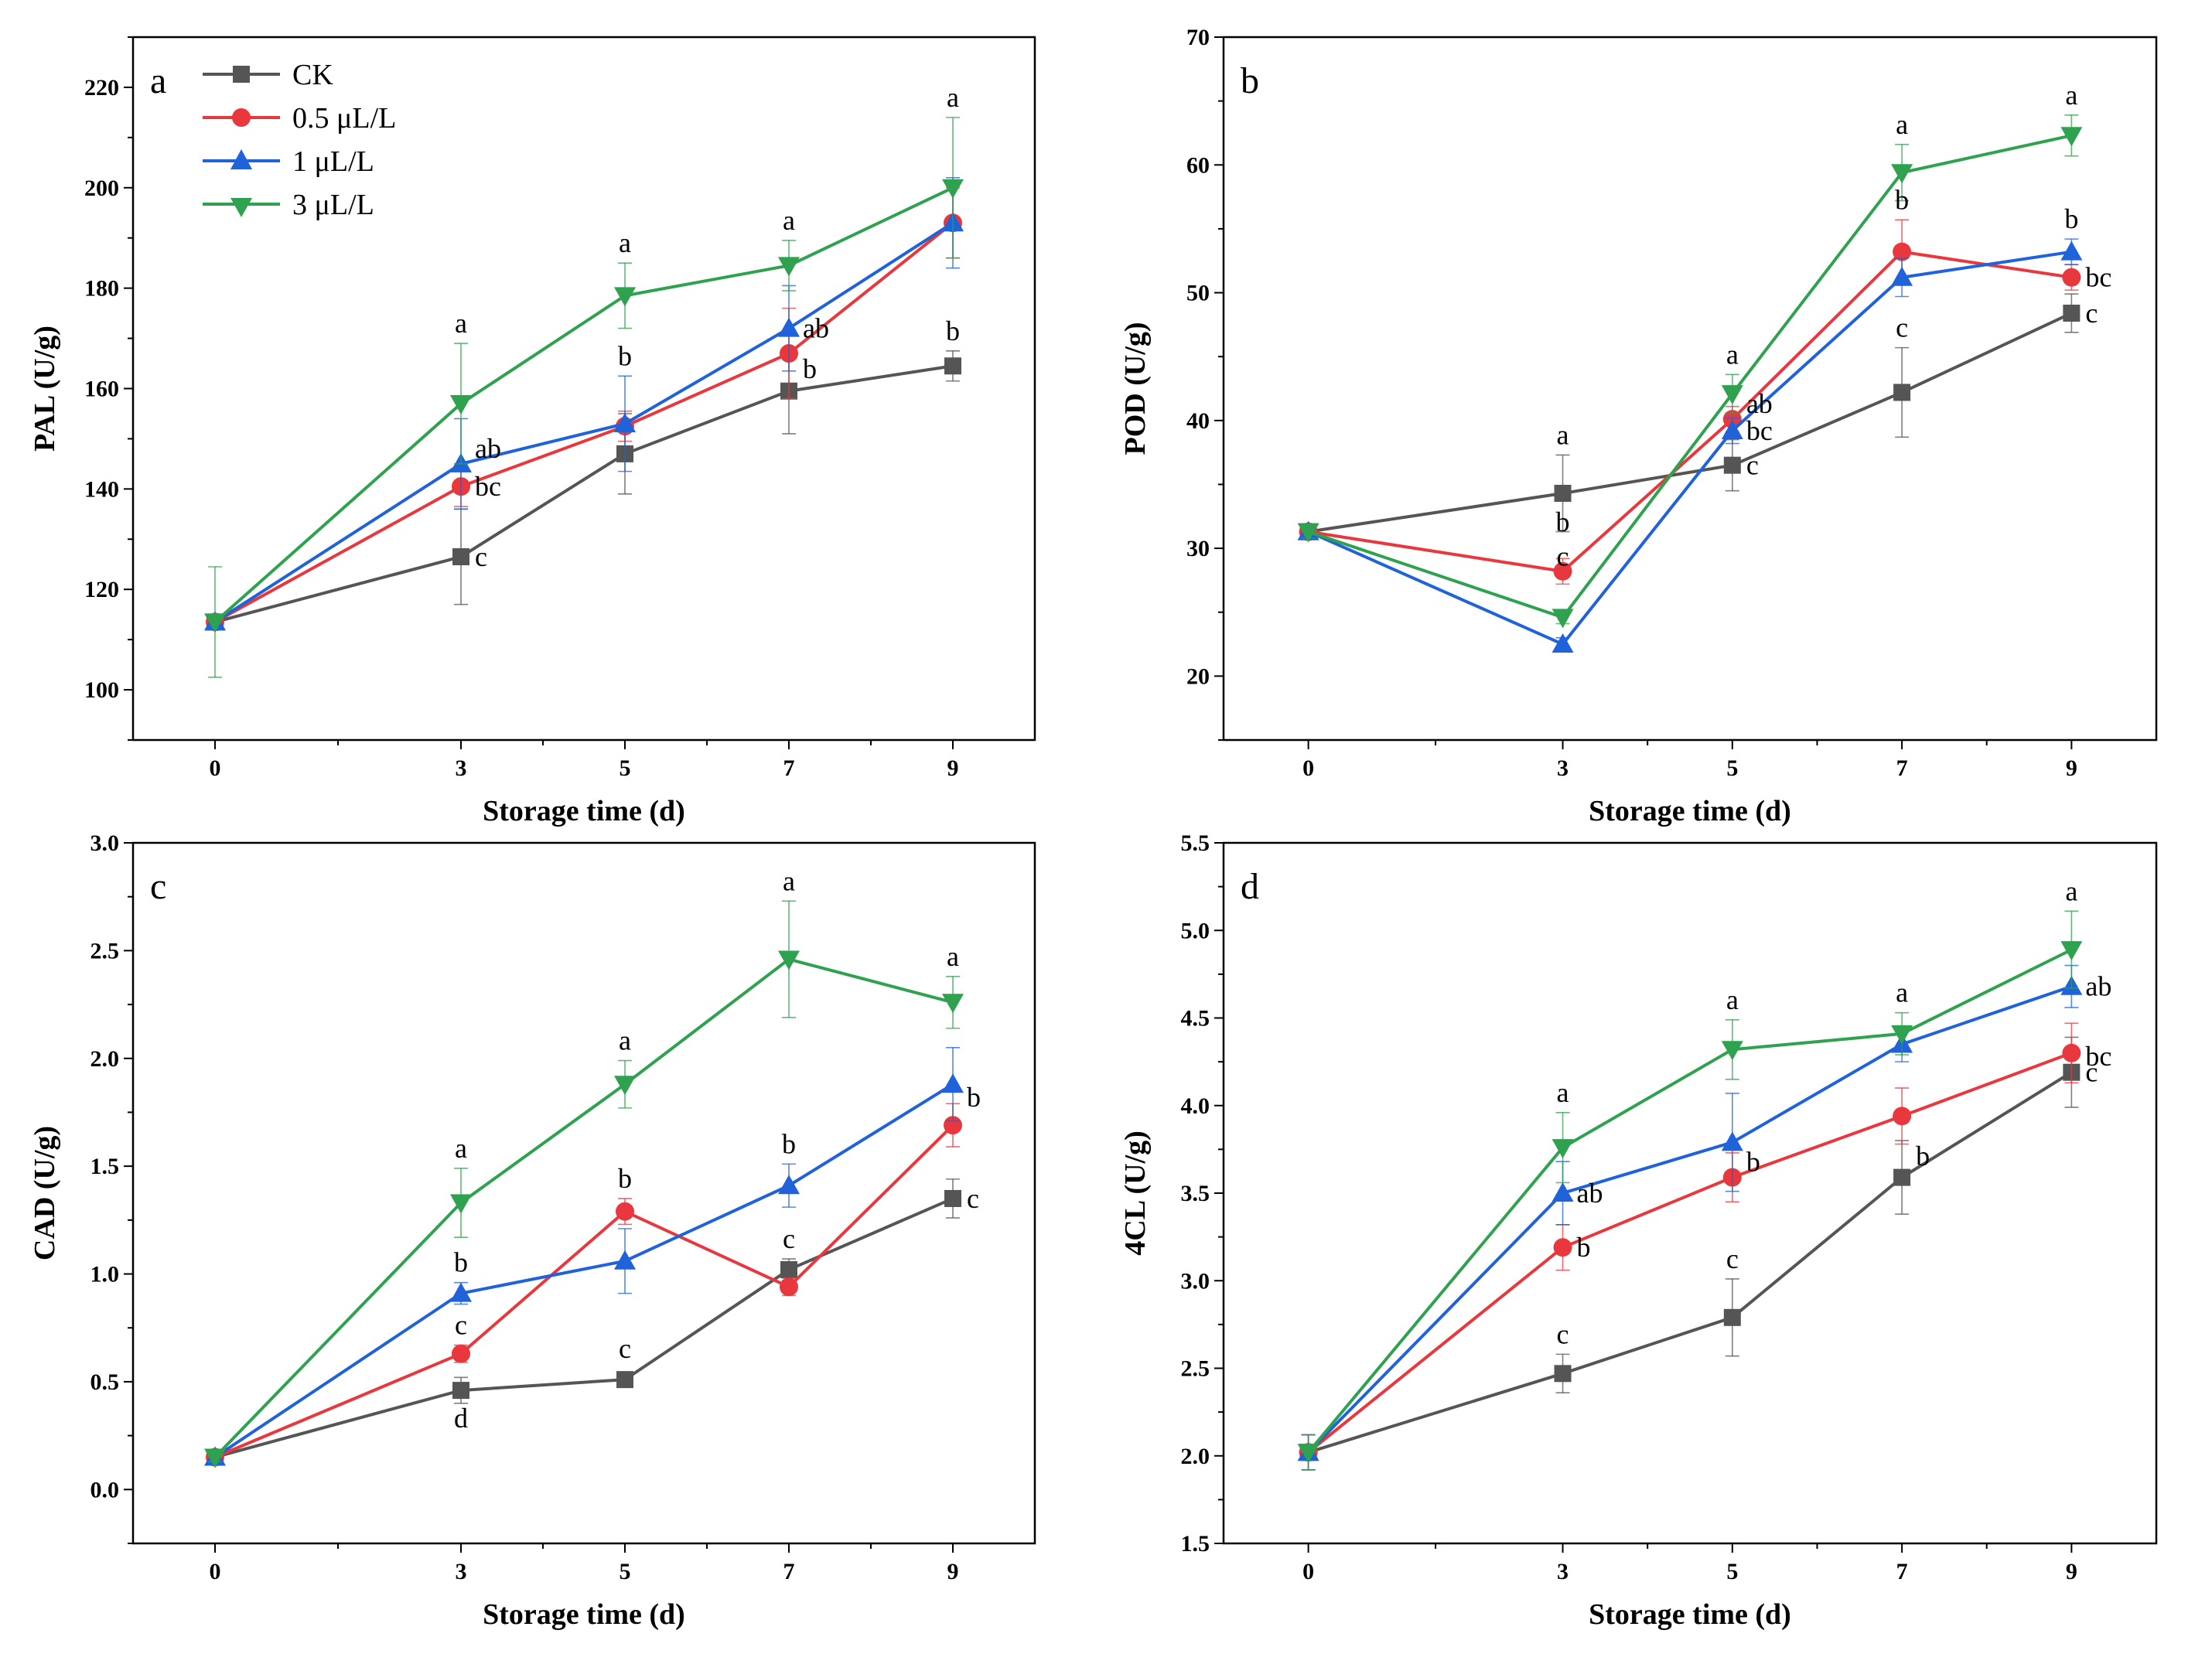 The image size is (2212, 1671). I want to click on panel-label: d, so click(1250, 886).